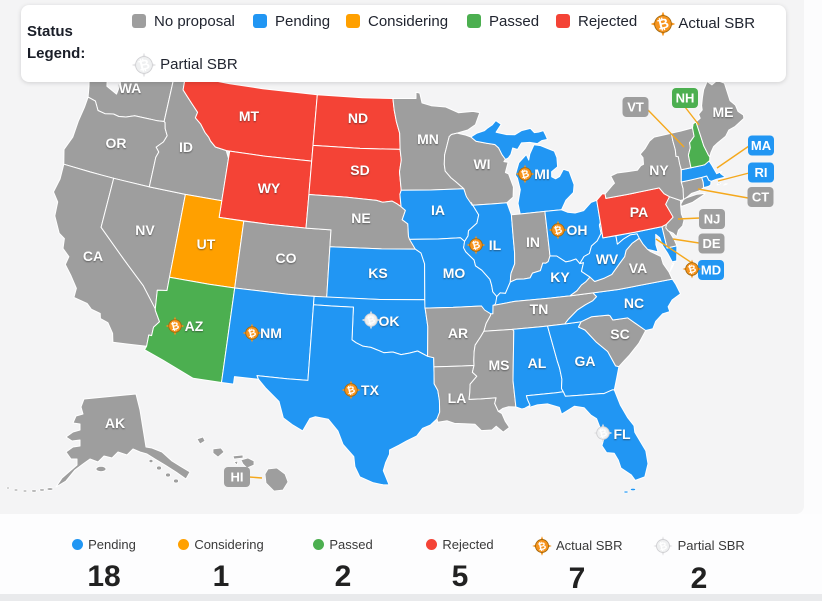  I want to click on svg-text: MT, so click(249, 116).